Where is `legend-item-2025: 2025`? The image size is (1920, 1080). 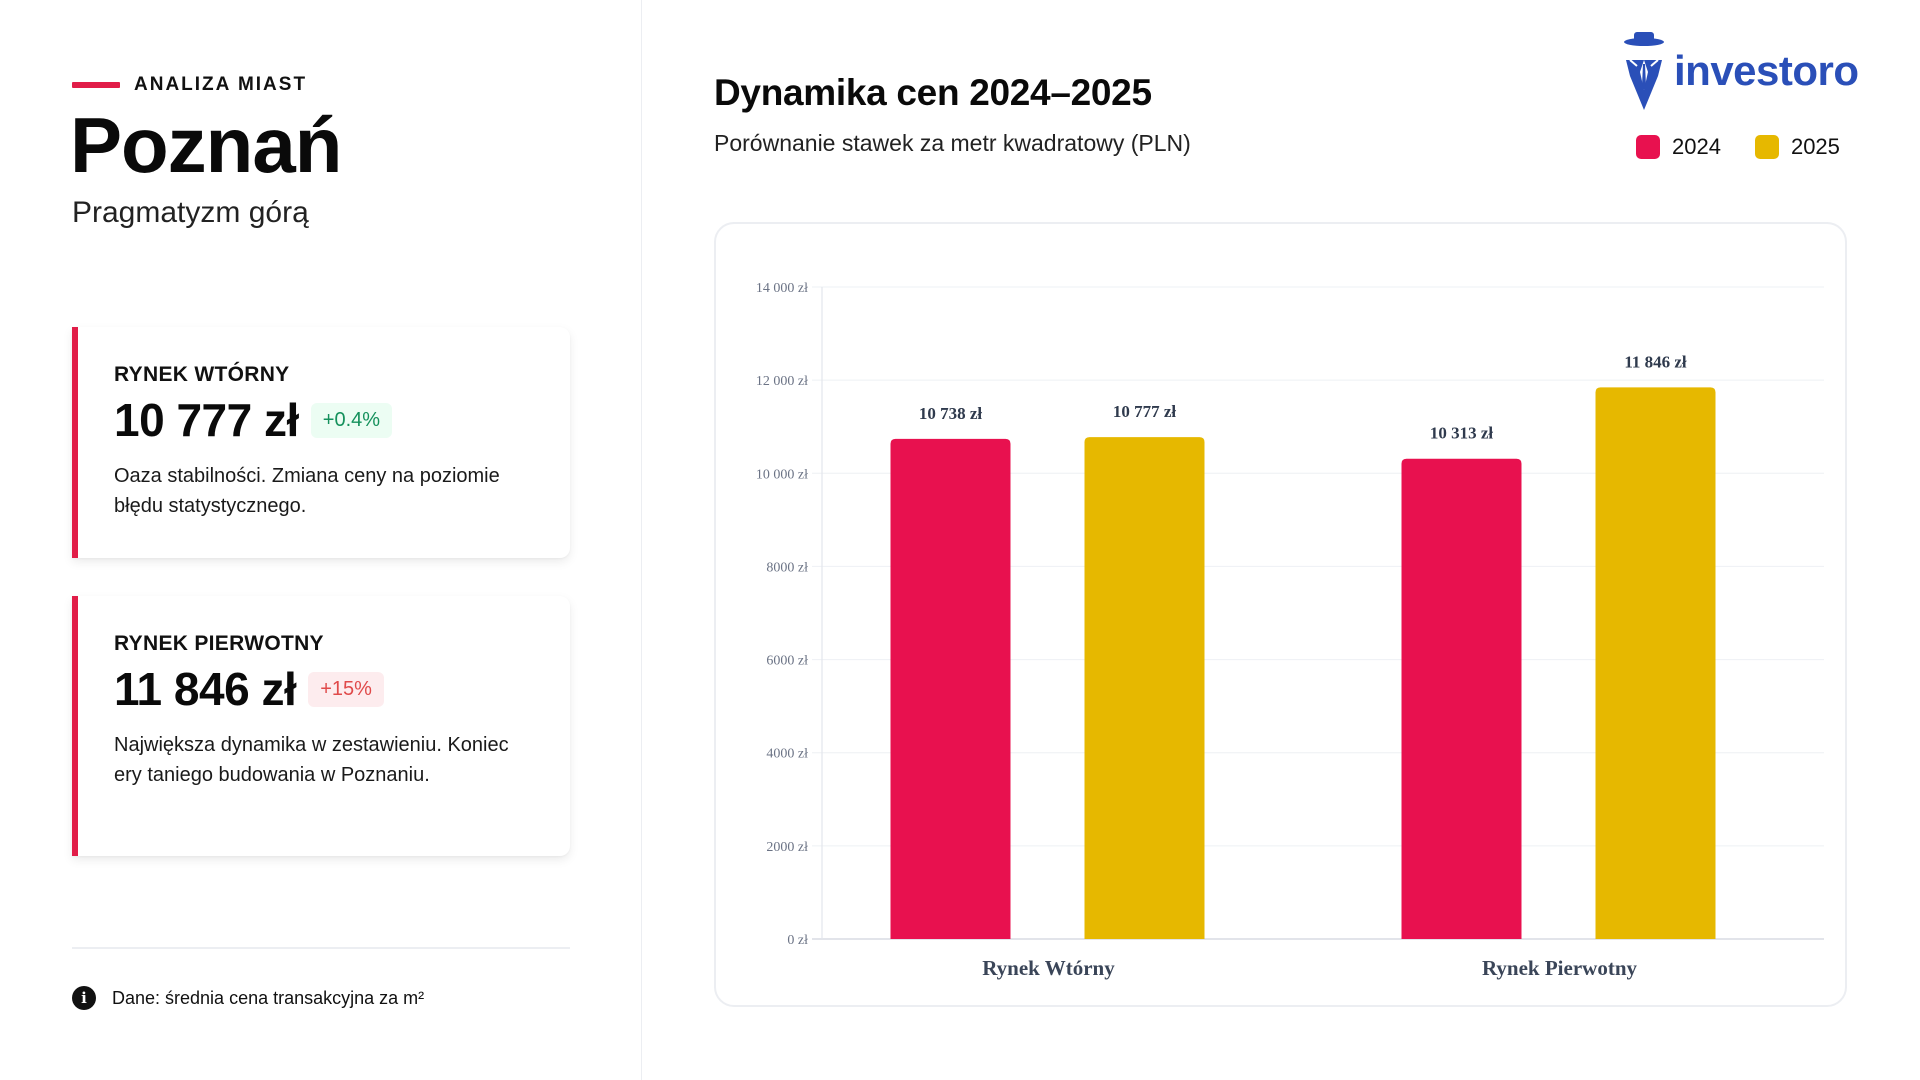
legend-item-2025: 2025 is located at coordinates (1797, 147).